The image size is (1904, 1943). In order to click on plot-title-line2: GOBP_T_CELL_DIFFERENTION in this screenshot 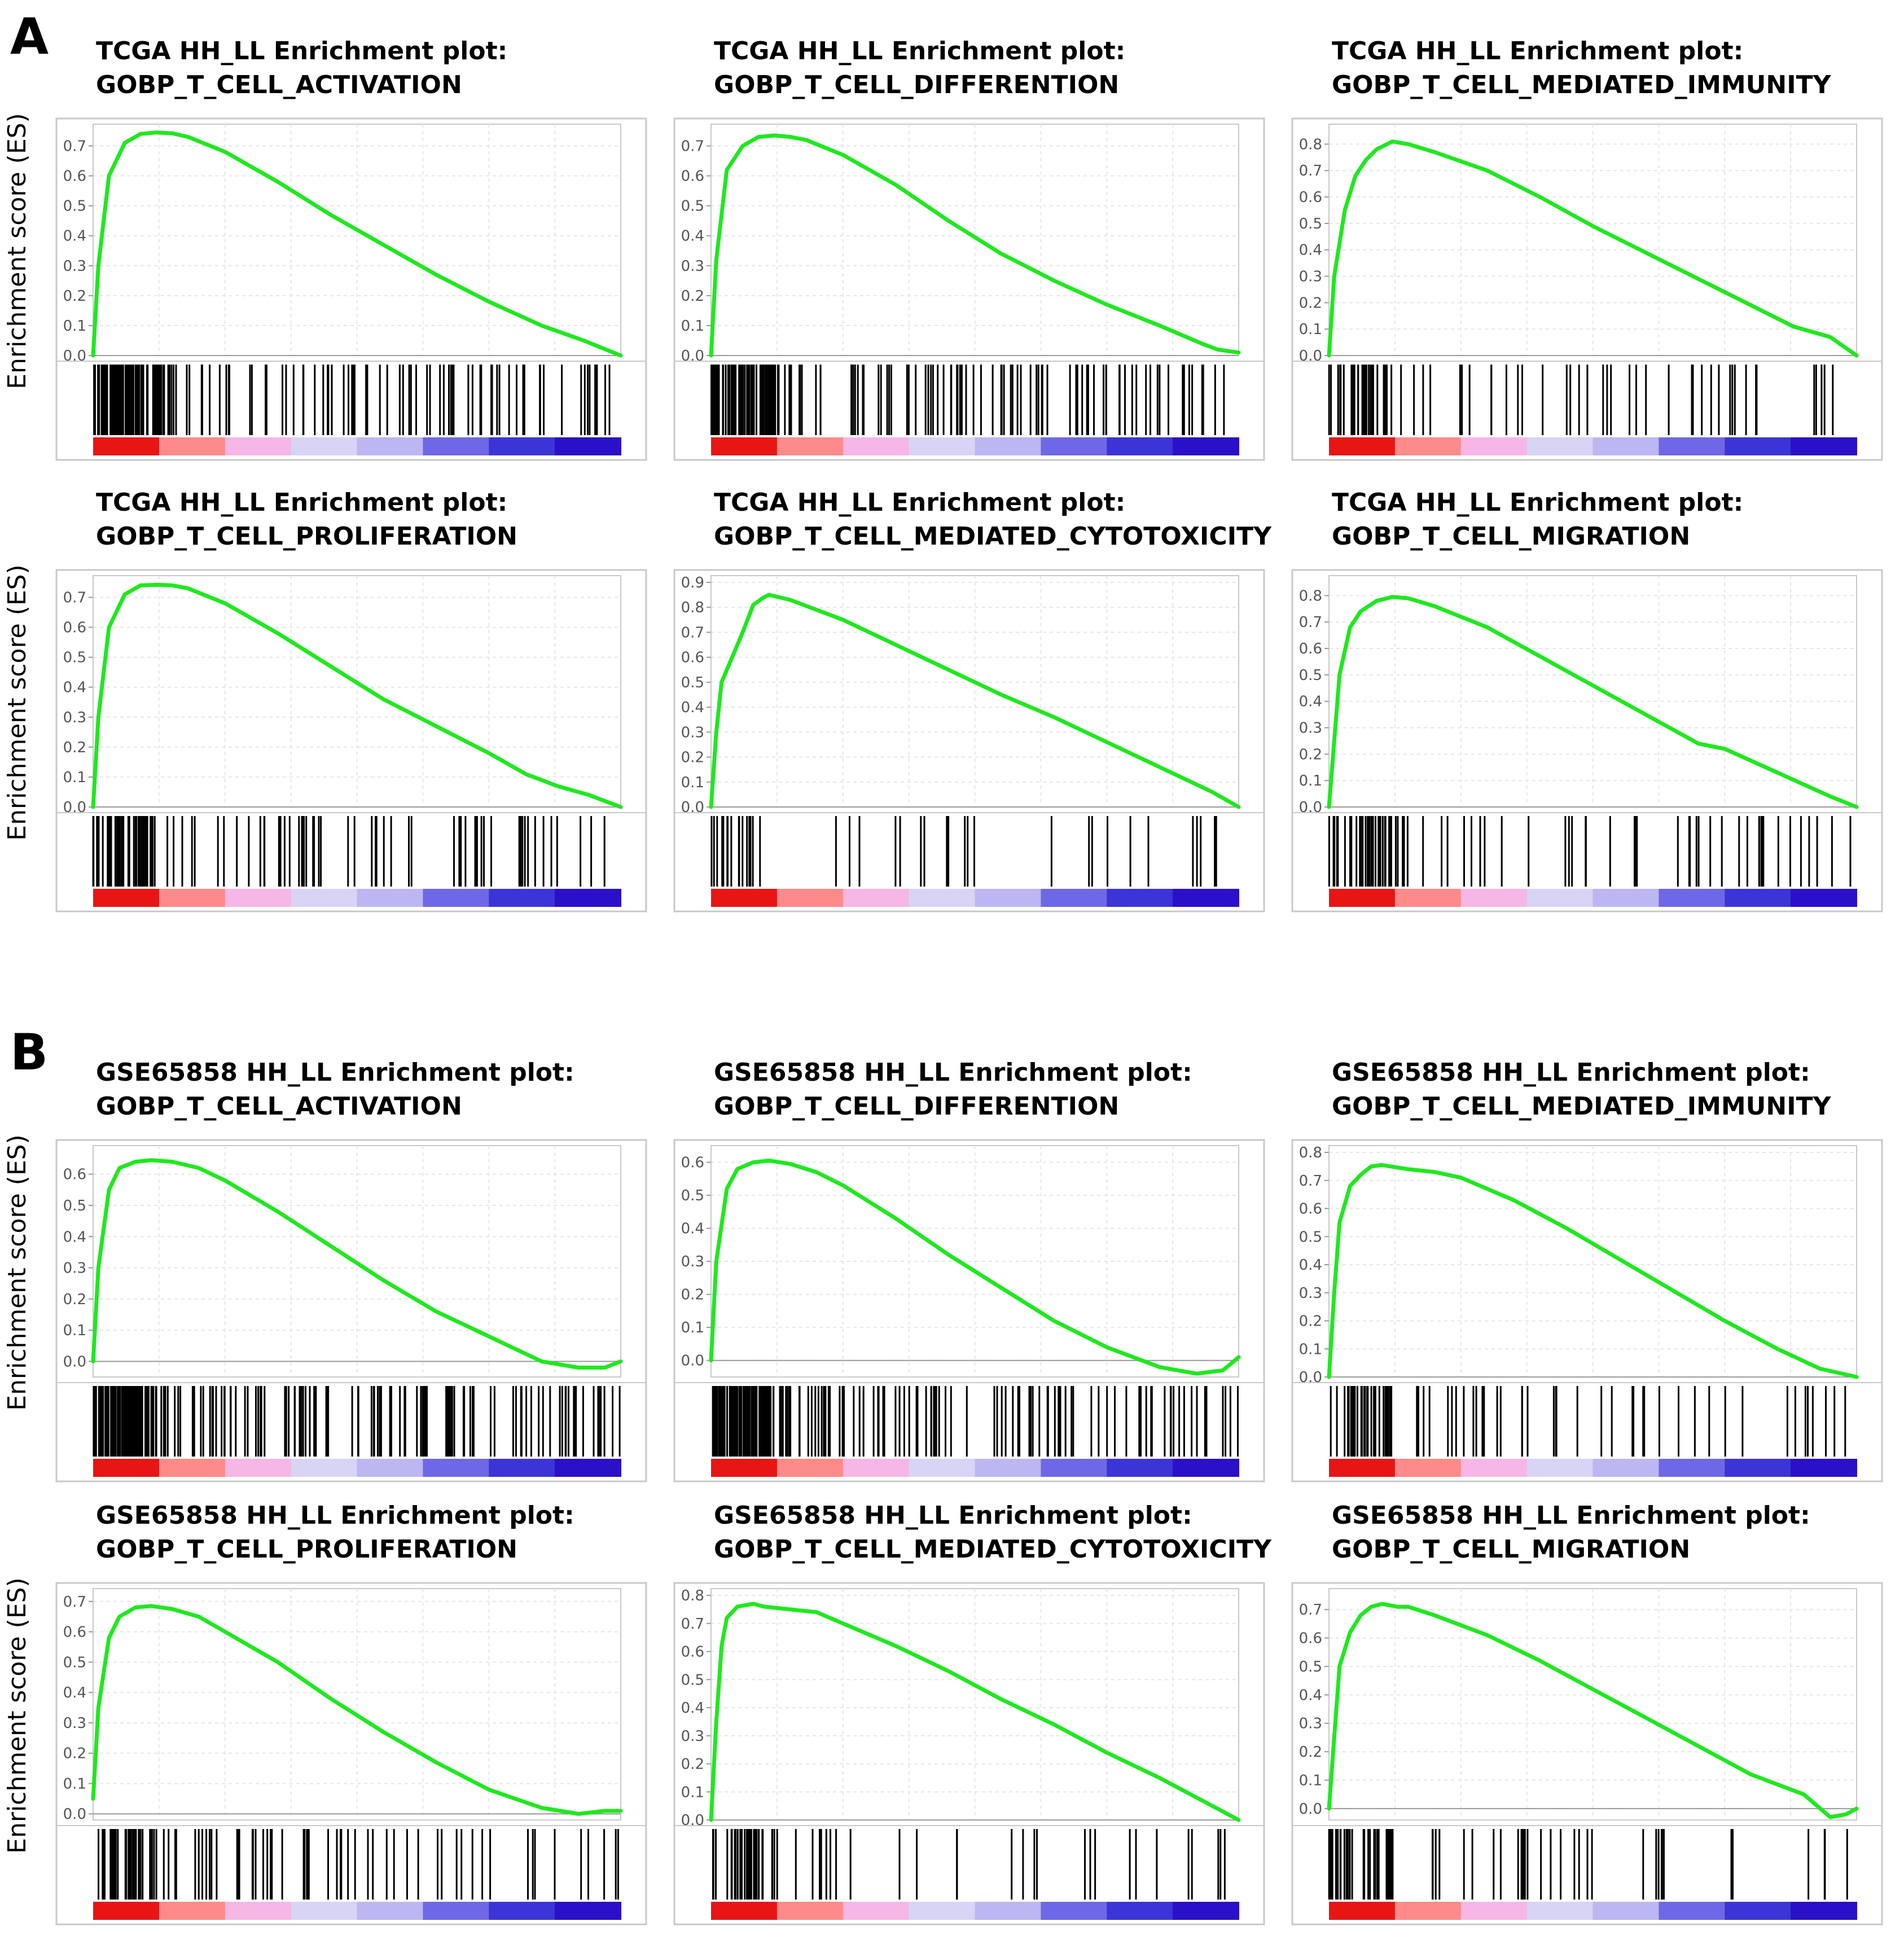, I will do `click(916, 85)`.